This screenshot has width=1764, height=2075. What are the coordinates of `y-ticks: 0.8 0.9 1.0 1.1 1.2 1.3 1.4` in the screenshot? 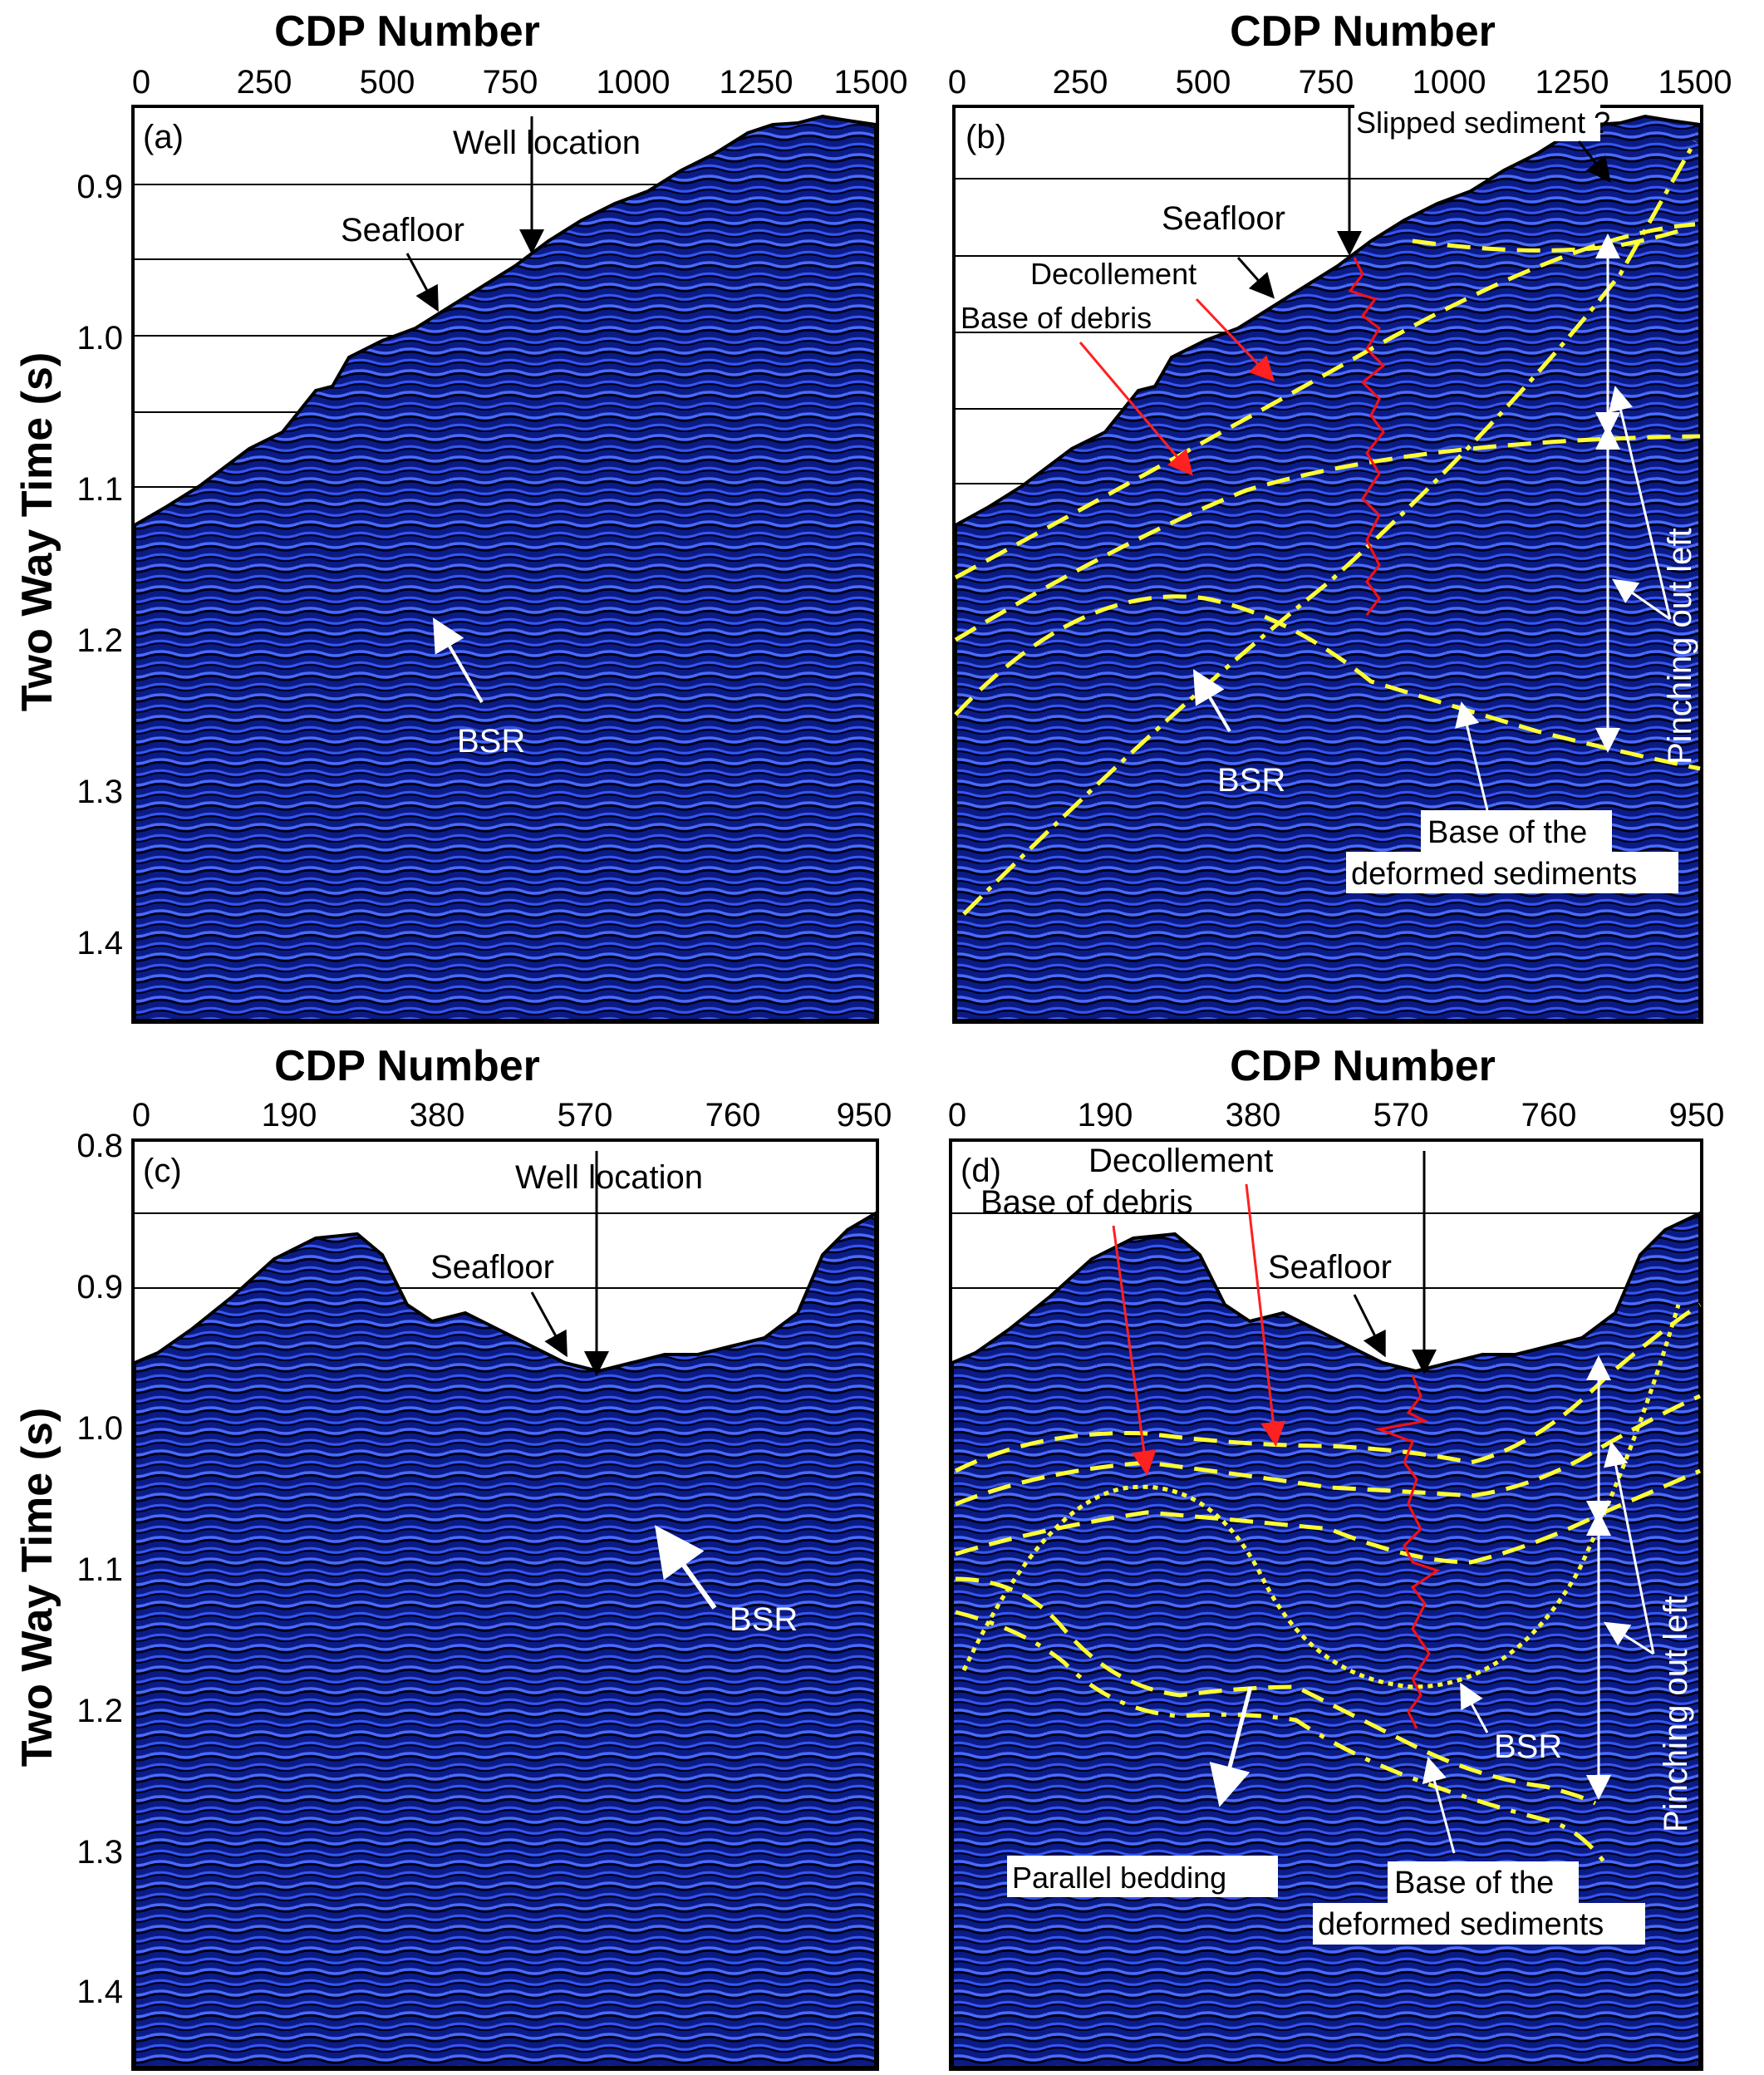 It's located at (99, 1569).